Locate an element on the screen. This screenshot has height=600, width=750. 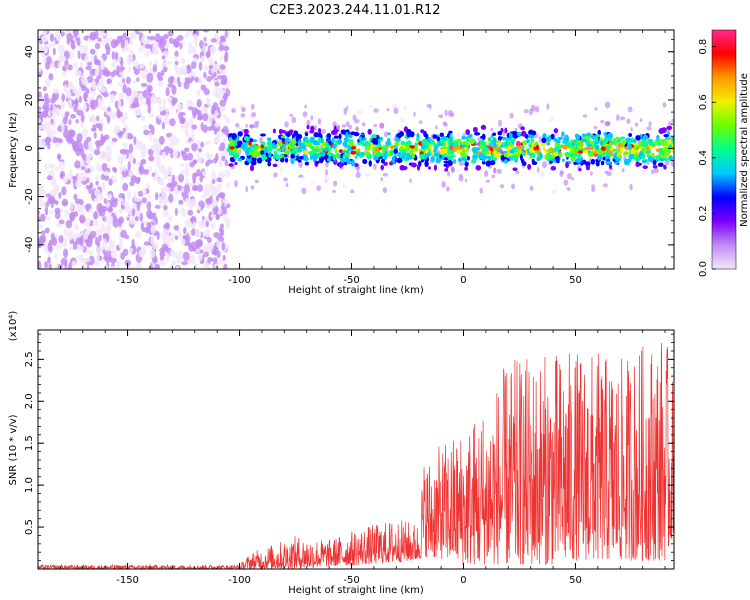
spectrogram-x-tick-label: 50 is located at coordinates (575, 280).